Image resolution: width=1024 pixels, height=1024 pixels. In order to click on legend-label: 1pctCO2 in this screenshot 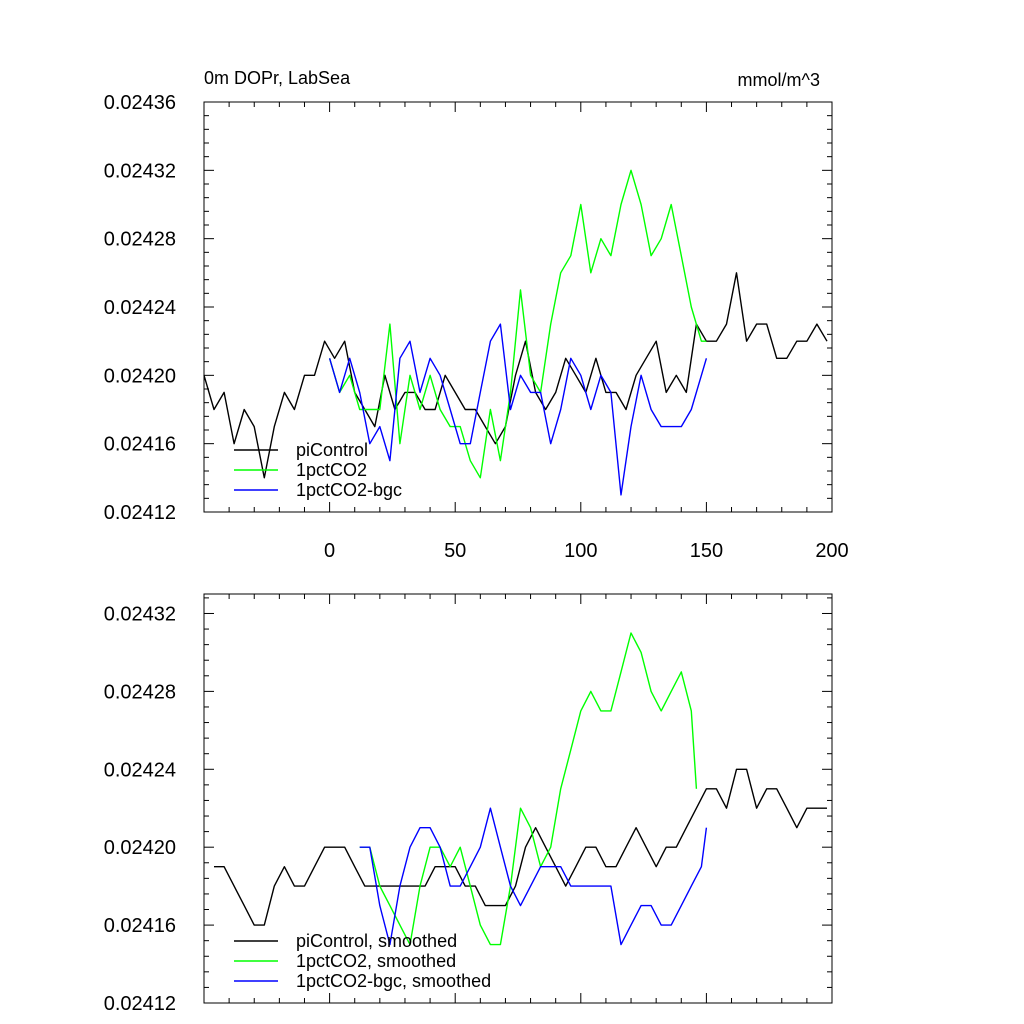, I will do `click(331, 470)`.